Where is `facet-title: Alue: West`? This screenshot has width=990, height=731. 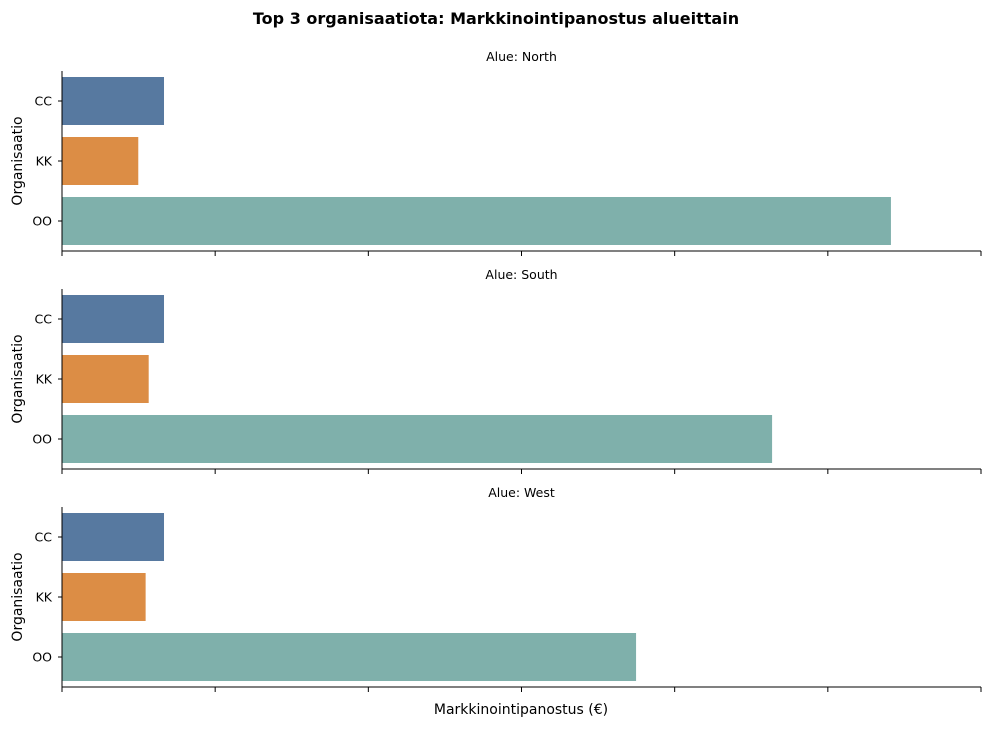
facet-title: Alue: West is located at coordinates (521, 492).